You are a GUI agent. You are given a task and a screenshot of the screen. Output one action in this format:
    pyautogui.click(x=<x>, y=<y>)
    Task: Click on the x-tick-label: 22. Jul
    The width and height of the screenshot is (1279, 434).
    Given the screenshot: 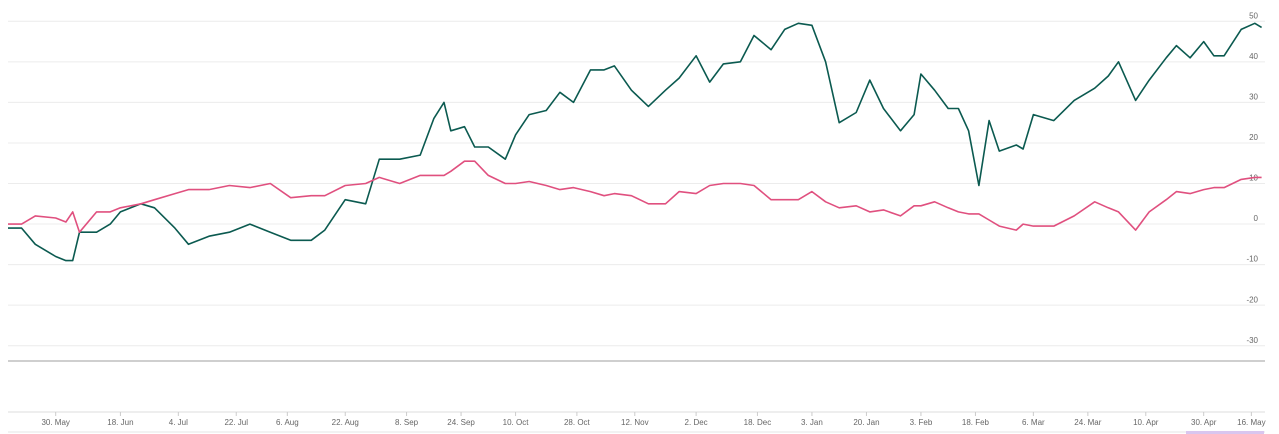 What is the action you would take?
    pyautogui.click(x=236, y=422)
    